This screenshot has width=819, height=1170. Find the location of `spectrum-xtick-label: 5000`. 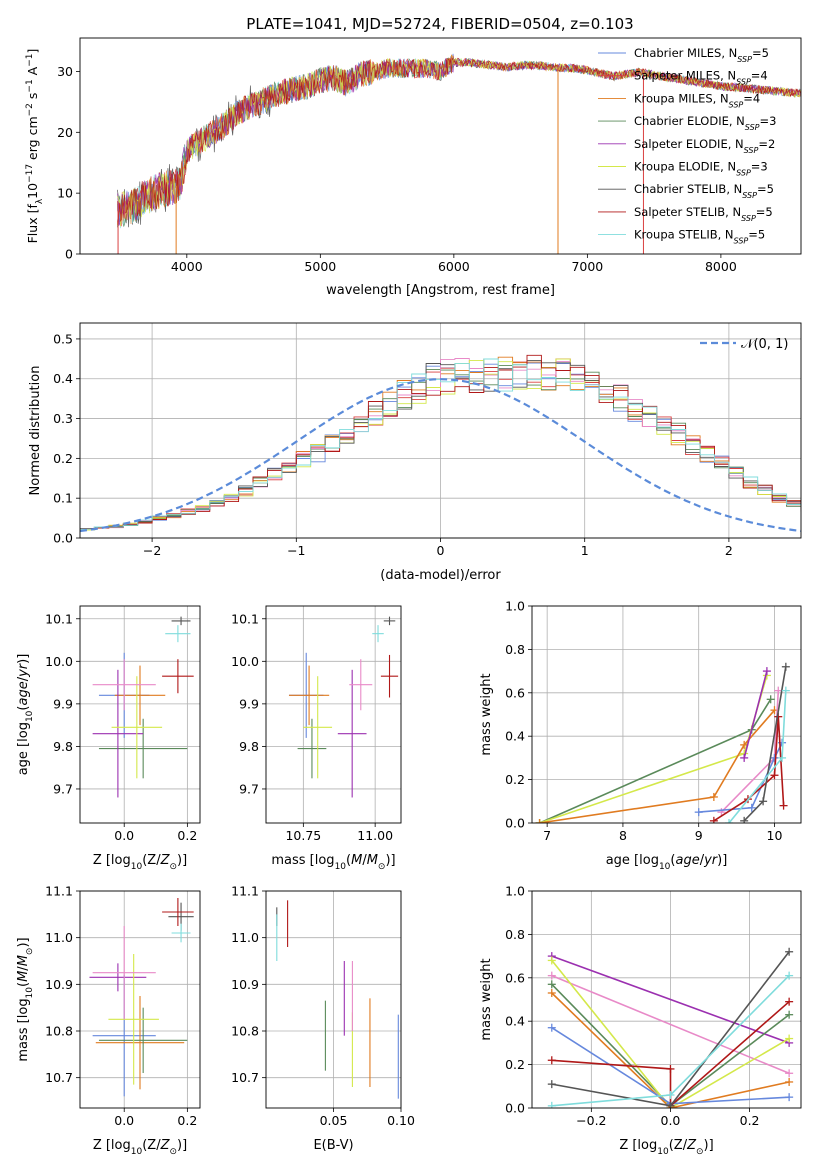

spectrum-xtick-label: 5000 is located at coordinates (320, 266).